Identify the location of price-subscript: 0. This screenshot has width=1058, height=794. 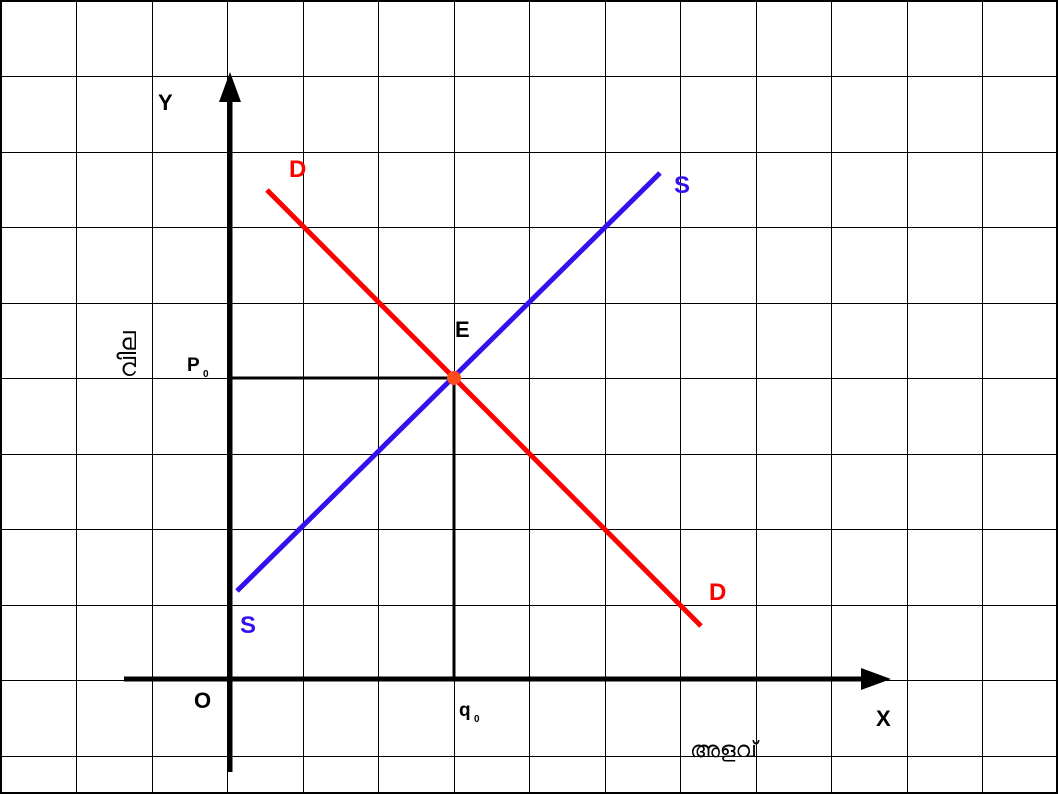
(206, 374).